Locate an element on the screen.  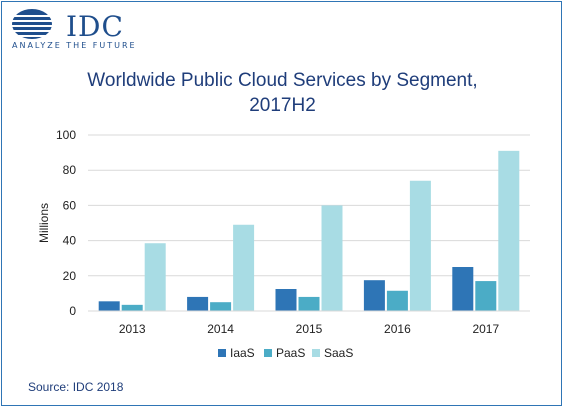
y-tick-label: 40 is located at coordinates (70, 241).